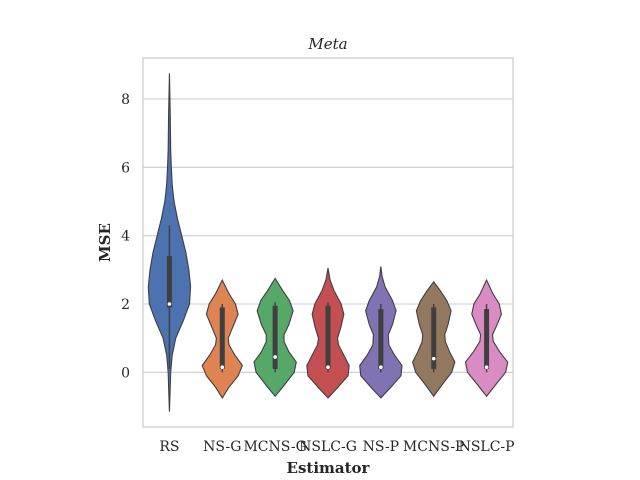 Image resolution: width=640 pixels, height=480 pixels. What do you see at coordinates (105, 242) in the screenshot?
I see `y-axis-title: MSE` at bounding box center [105, 242].